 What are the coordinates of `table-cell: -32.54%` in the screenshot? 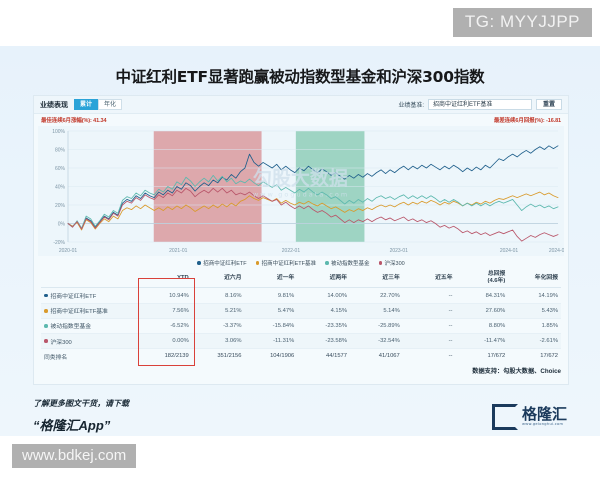 It's located at (376, 341).